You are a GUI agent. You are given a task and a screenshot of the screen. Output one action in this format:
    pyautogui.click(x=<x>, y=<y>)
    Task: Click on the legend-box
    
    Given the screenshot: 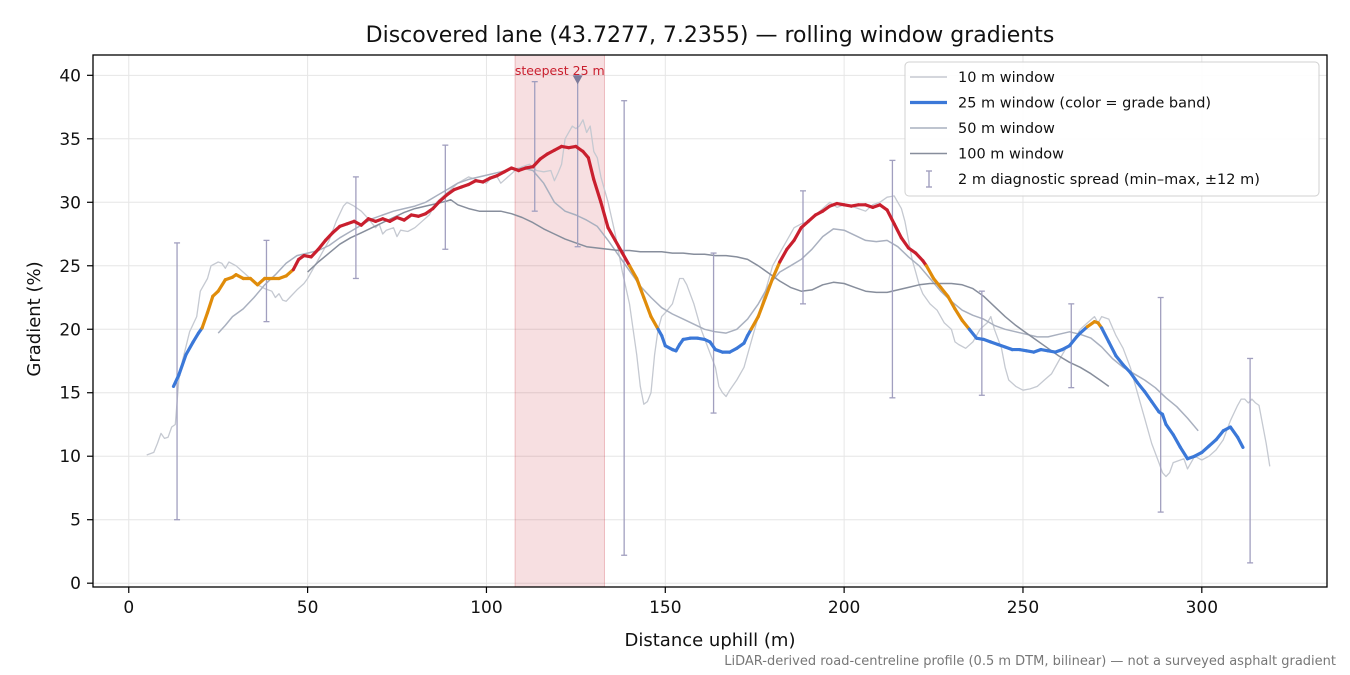 What is the action you would take?
    pyautogui.click(x=1112, y=129)
    